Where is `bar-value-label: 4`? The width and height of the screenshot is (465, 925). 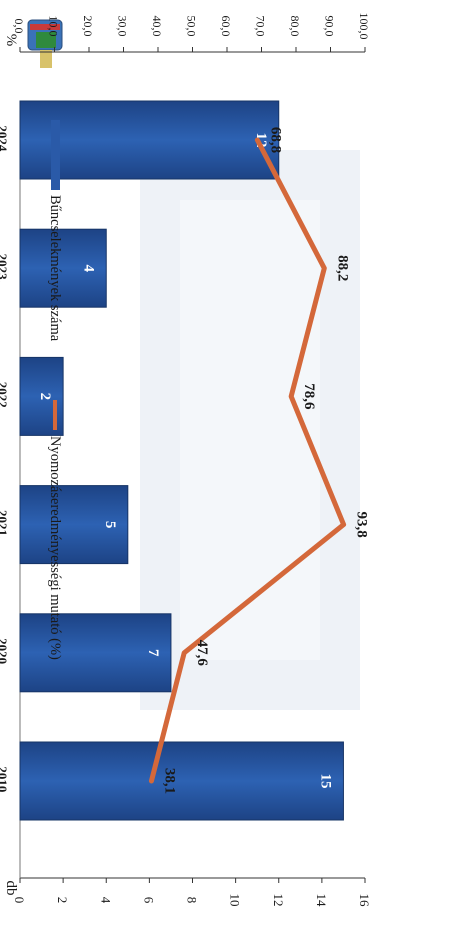
bar-value-label: 4 is located at coordinates (88, 268).